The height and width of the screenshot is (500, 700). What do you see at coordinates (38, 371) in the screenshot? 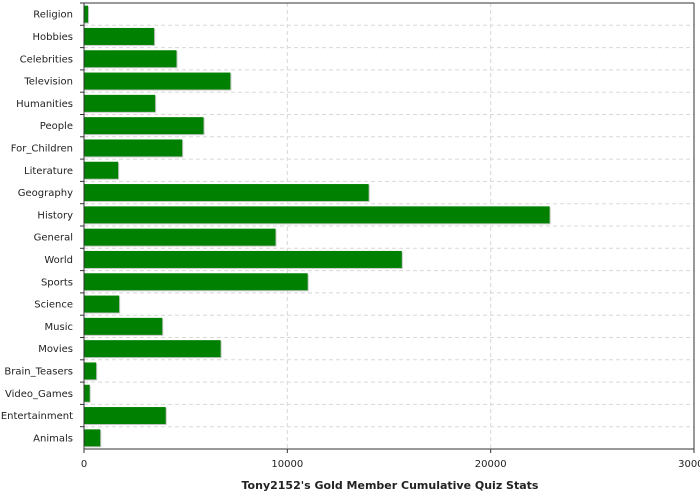
I see `category-label: Brain_Teasers` at bounding box center [38, 371].